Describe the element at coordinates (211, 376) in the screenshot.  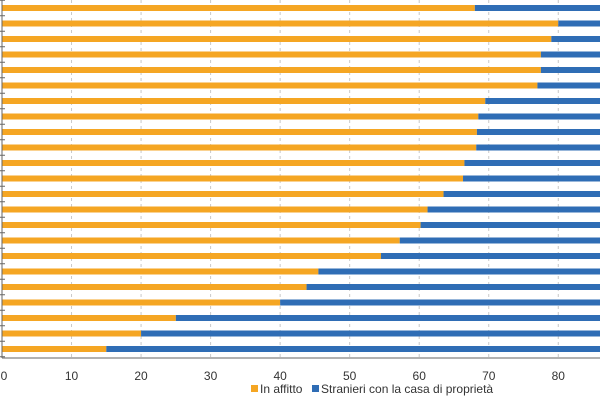
I see `x-tick-label: 30` at that location.